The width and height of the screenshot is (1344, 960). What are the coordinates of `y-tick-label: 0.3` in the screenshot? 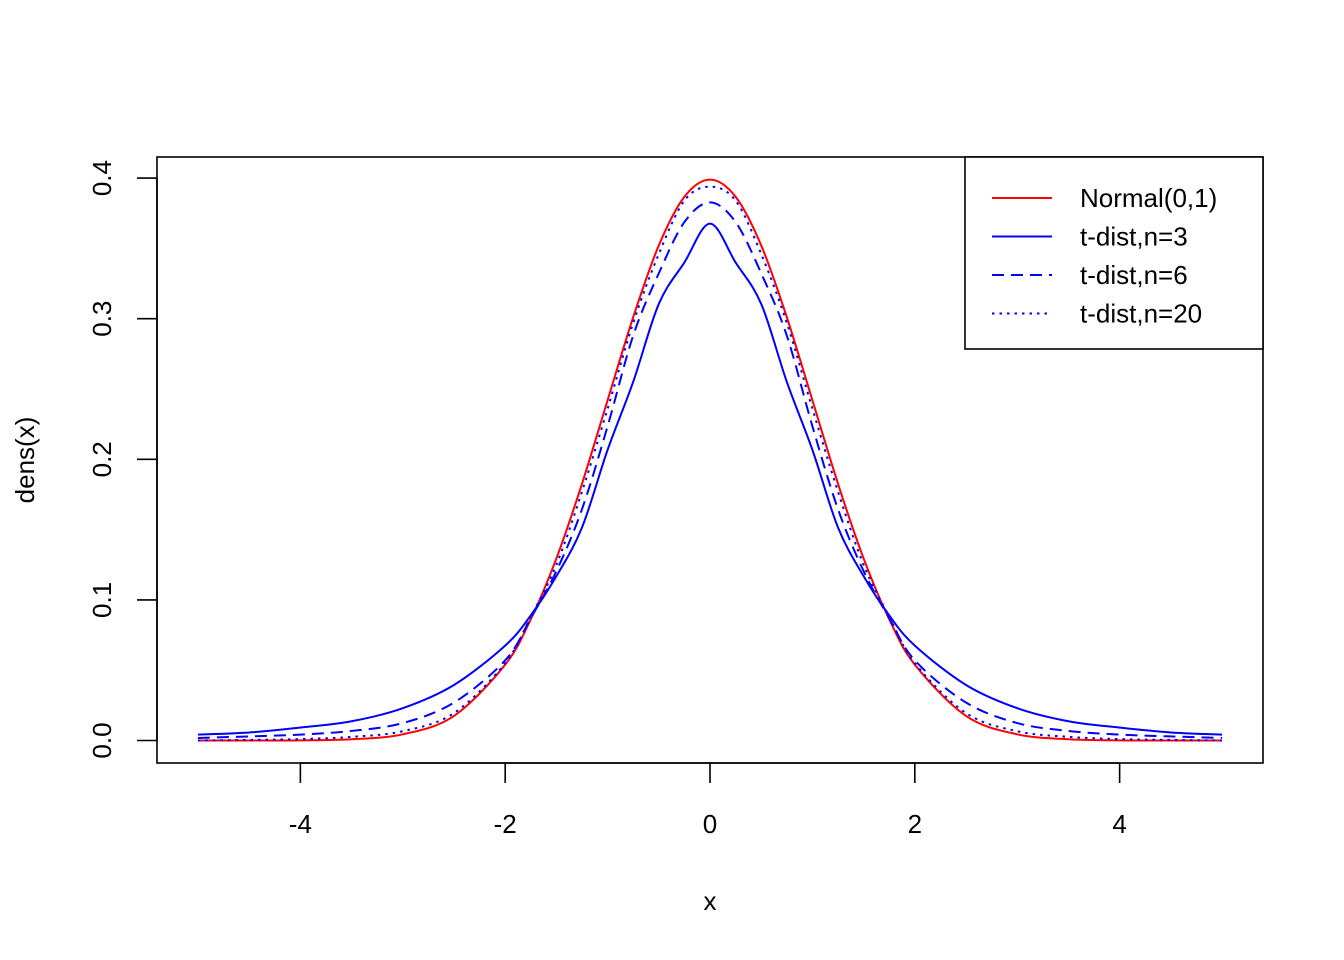 It's located at (102, 319).